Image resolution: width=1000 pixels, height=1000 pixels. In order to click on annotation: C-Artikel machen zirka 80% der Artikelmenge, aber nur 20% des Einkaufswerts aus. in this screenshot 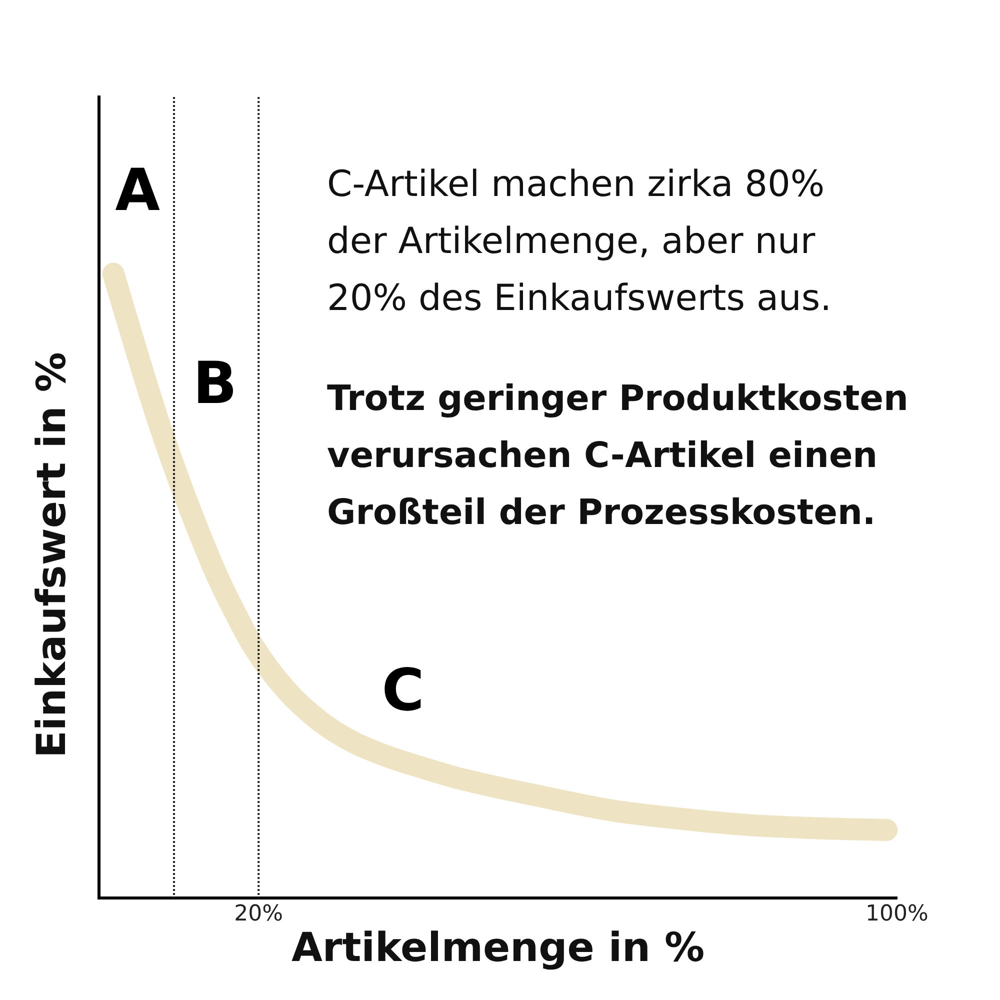, I will do `click(579, 242)`.